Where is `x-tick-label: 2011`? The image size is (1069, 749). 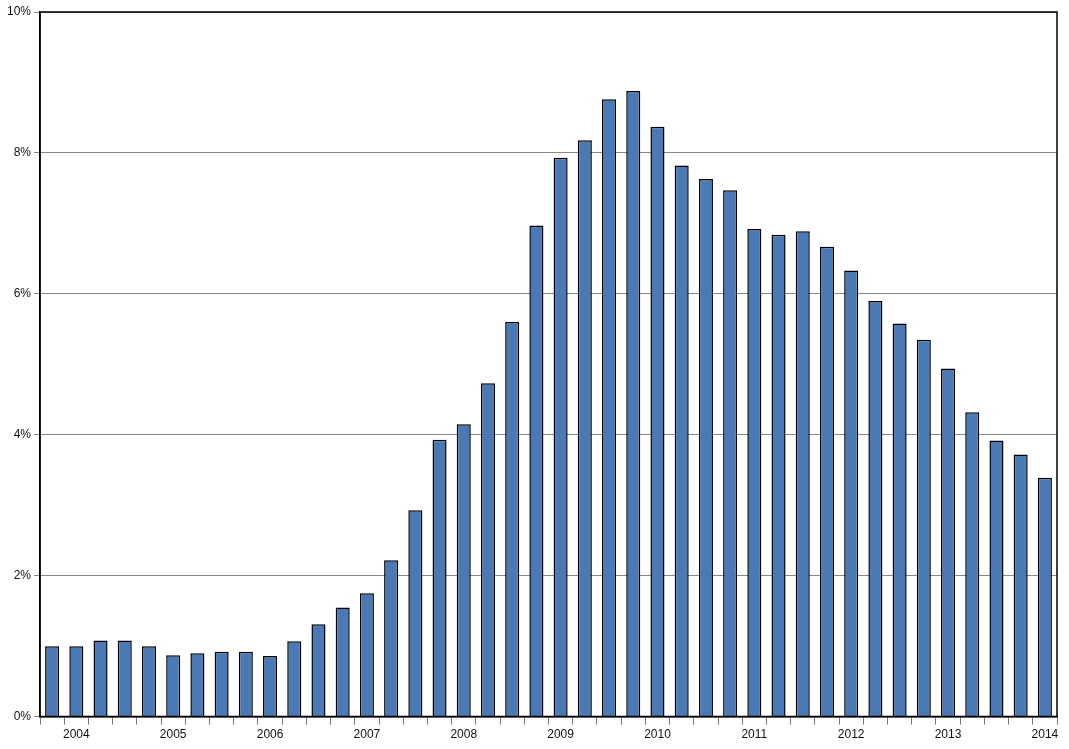
x-tick-label: 2011 is located at coordinates (754, 734).